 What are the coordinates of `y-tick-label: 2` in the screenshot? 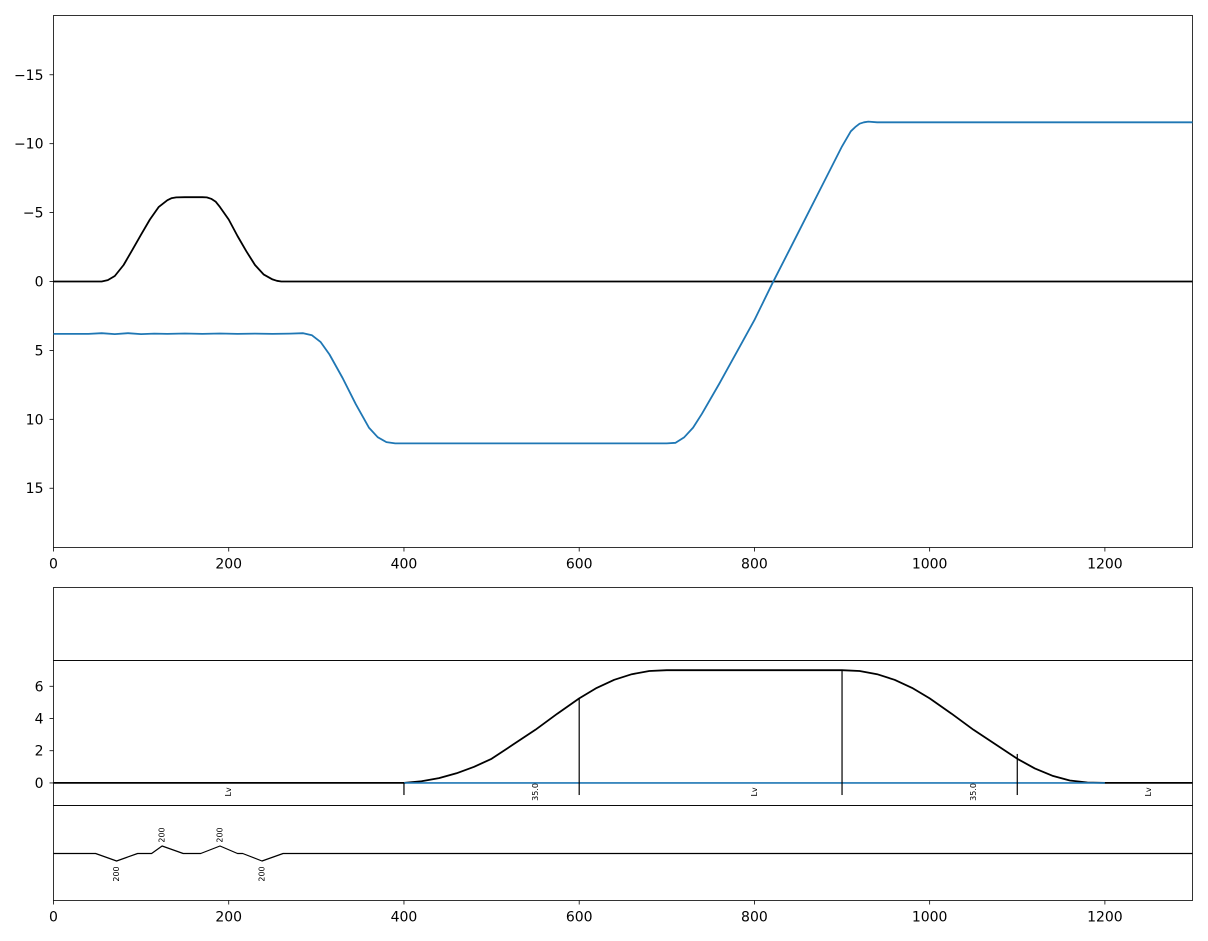 It's located at (39, 752).